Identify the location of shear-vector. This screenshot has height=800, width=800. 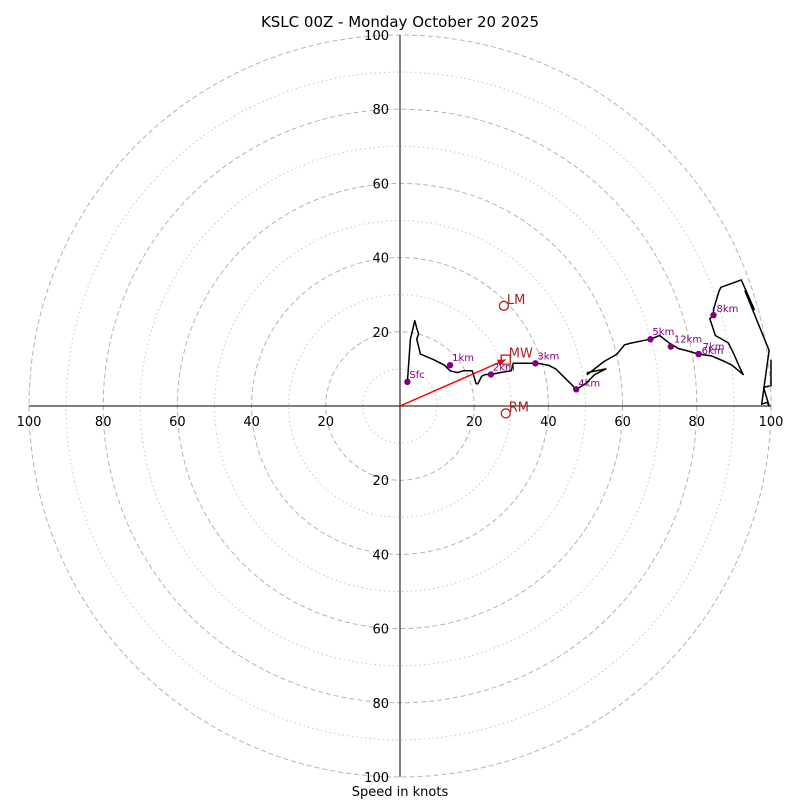
(453, 382).